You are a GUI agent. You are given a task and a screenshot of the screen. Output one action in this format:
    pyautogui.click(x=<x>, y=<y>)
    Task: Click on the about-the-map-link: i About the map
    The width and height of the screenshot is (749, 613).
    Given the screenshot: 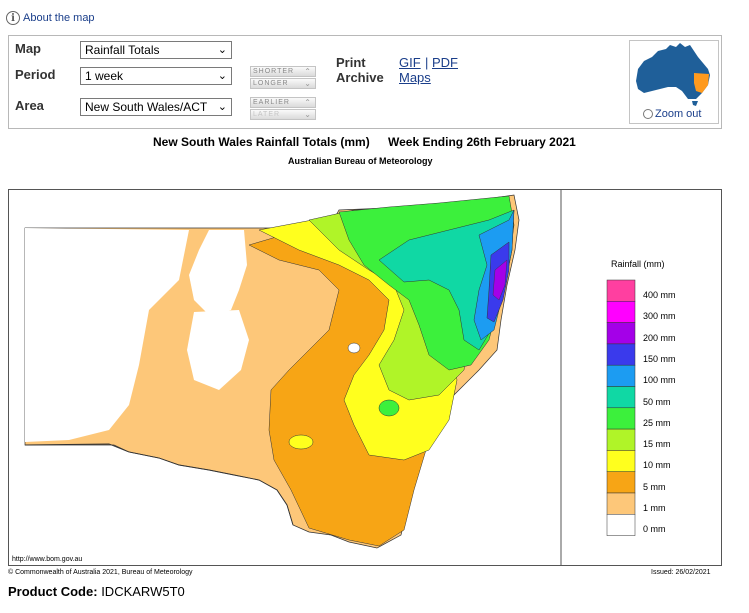 What is the action you would take?
    pyautogui.click(x=50, y=18)
    